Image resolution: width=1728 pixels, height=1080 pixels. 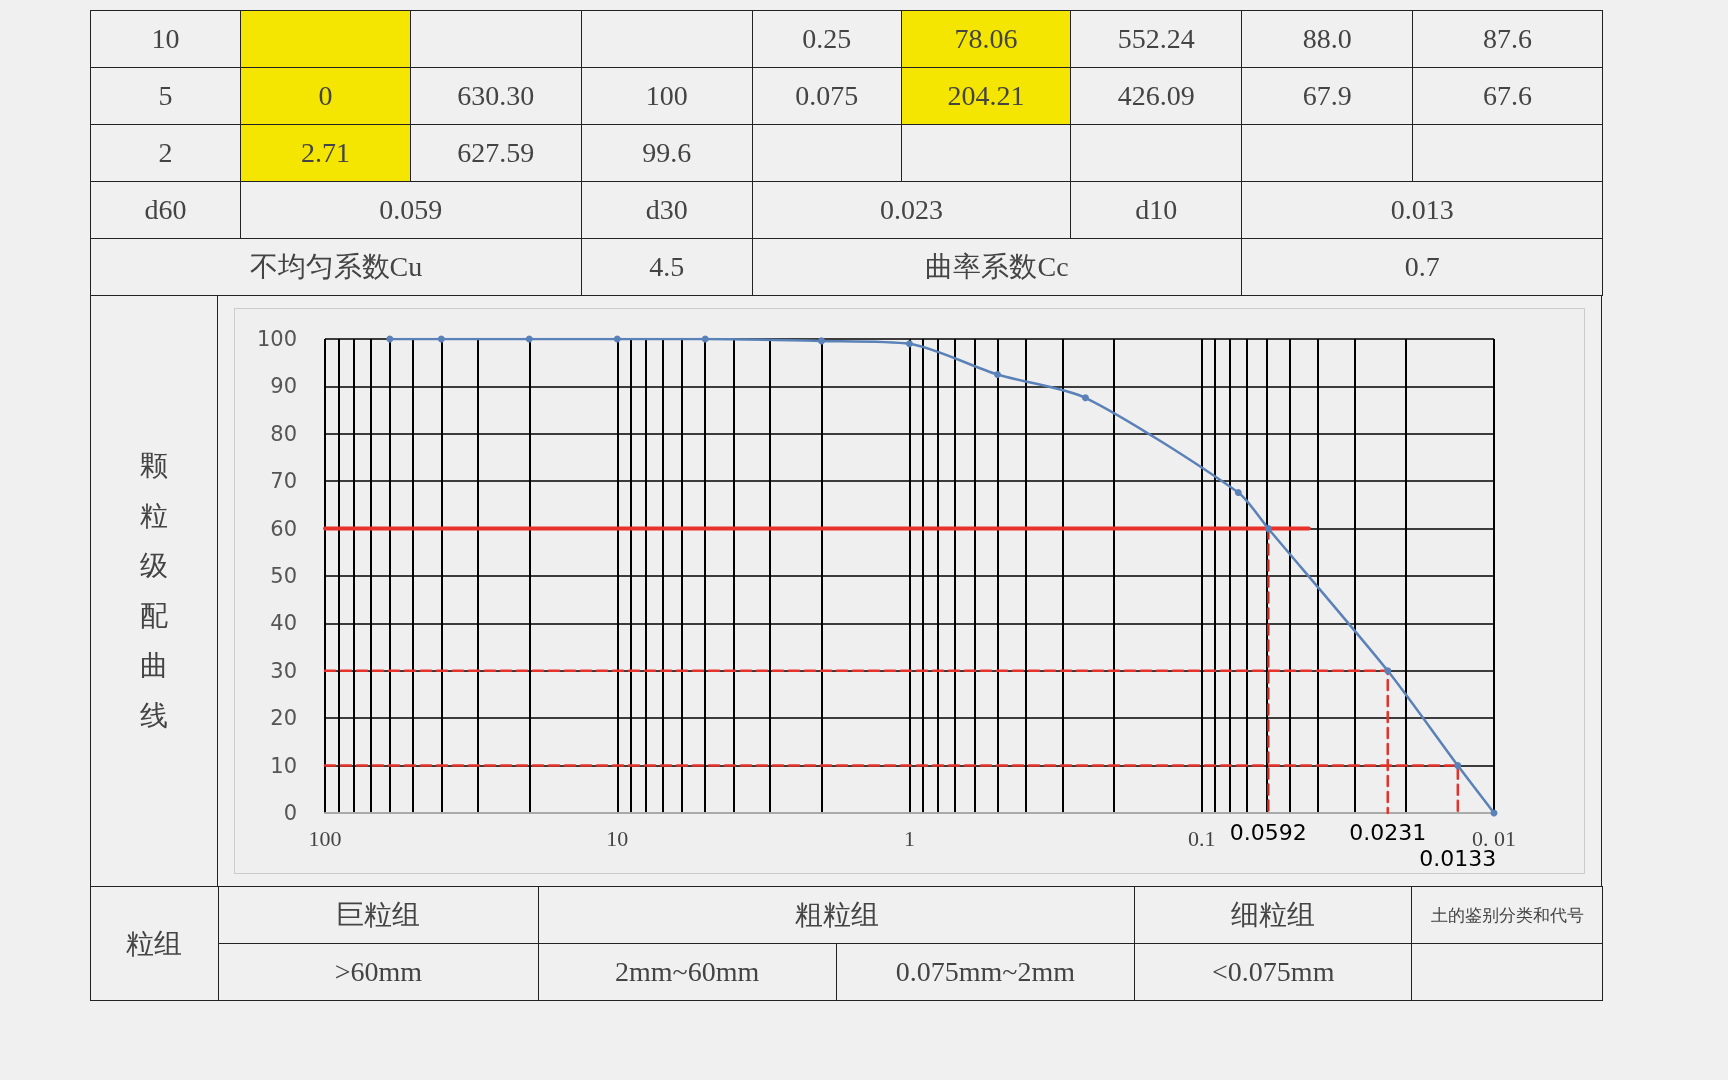 What do you see at coordinates (667, 153) in the screenshot?
I see `text: 99.6` at bounding box center [667, 153].